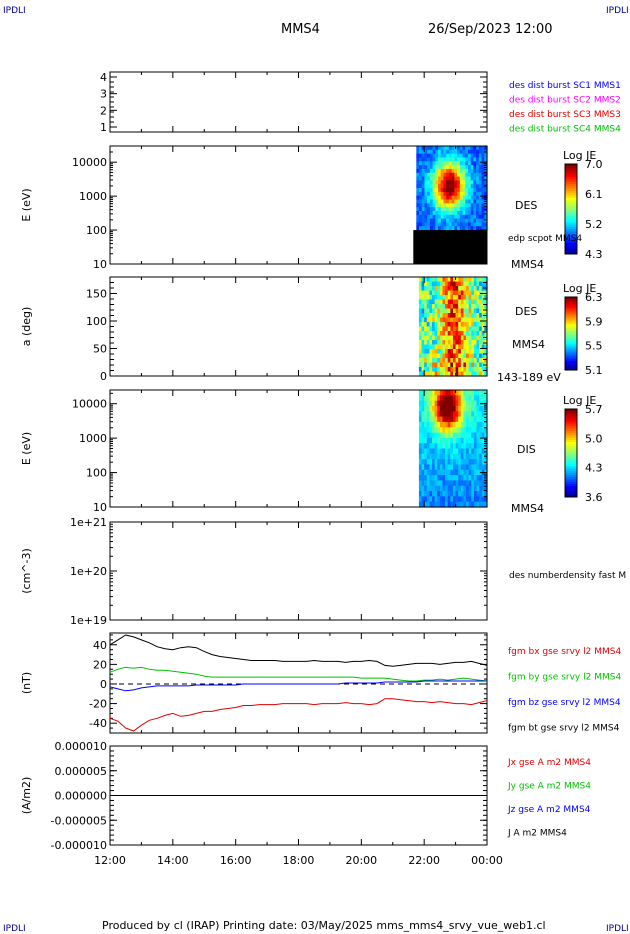 Image resolution: width=630 pixels, height=934 pixels. What do you see at coordinates (579, 400) in the screenshot?
I see `dis-energy-colorbar-title: Log JE` at bounding box center [579, 400].